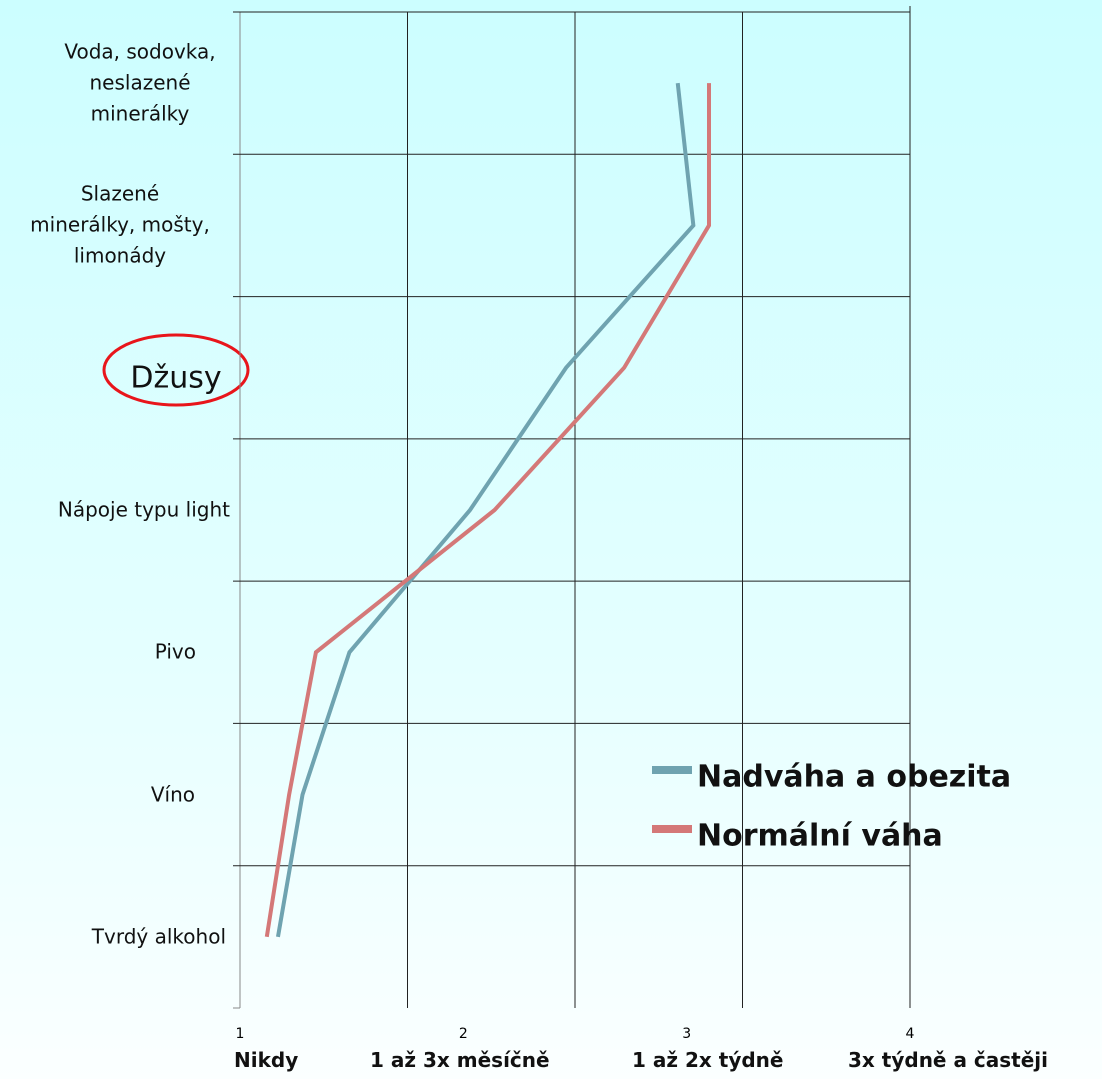 The width and height of the screenshot is (1102, 1079). What do you see at coordinates (820, 836) in the screenshot?
I see `legend-label: Normální váha` at bounding box center [820, 836].